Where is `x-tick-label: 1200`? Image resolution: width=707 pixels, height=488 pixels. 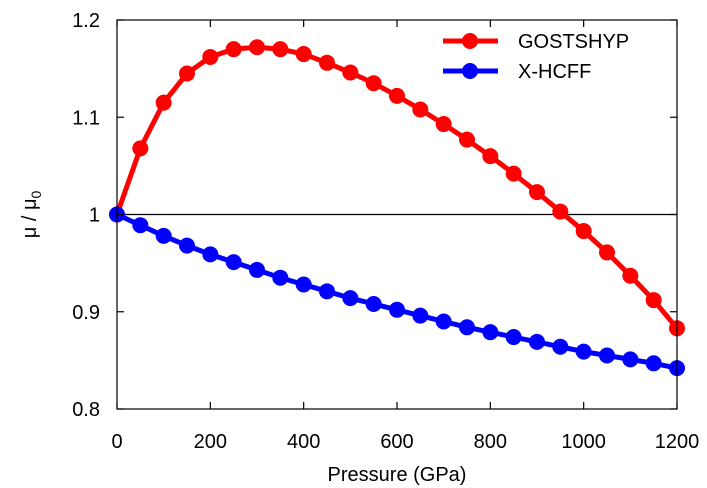 x-tick-label: 1200 is located at coordinates (677, 442).